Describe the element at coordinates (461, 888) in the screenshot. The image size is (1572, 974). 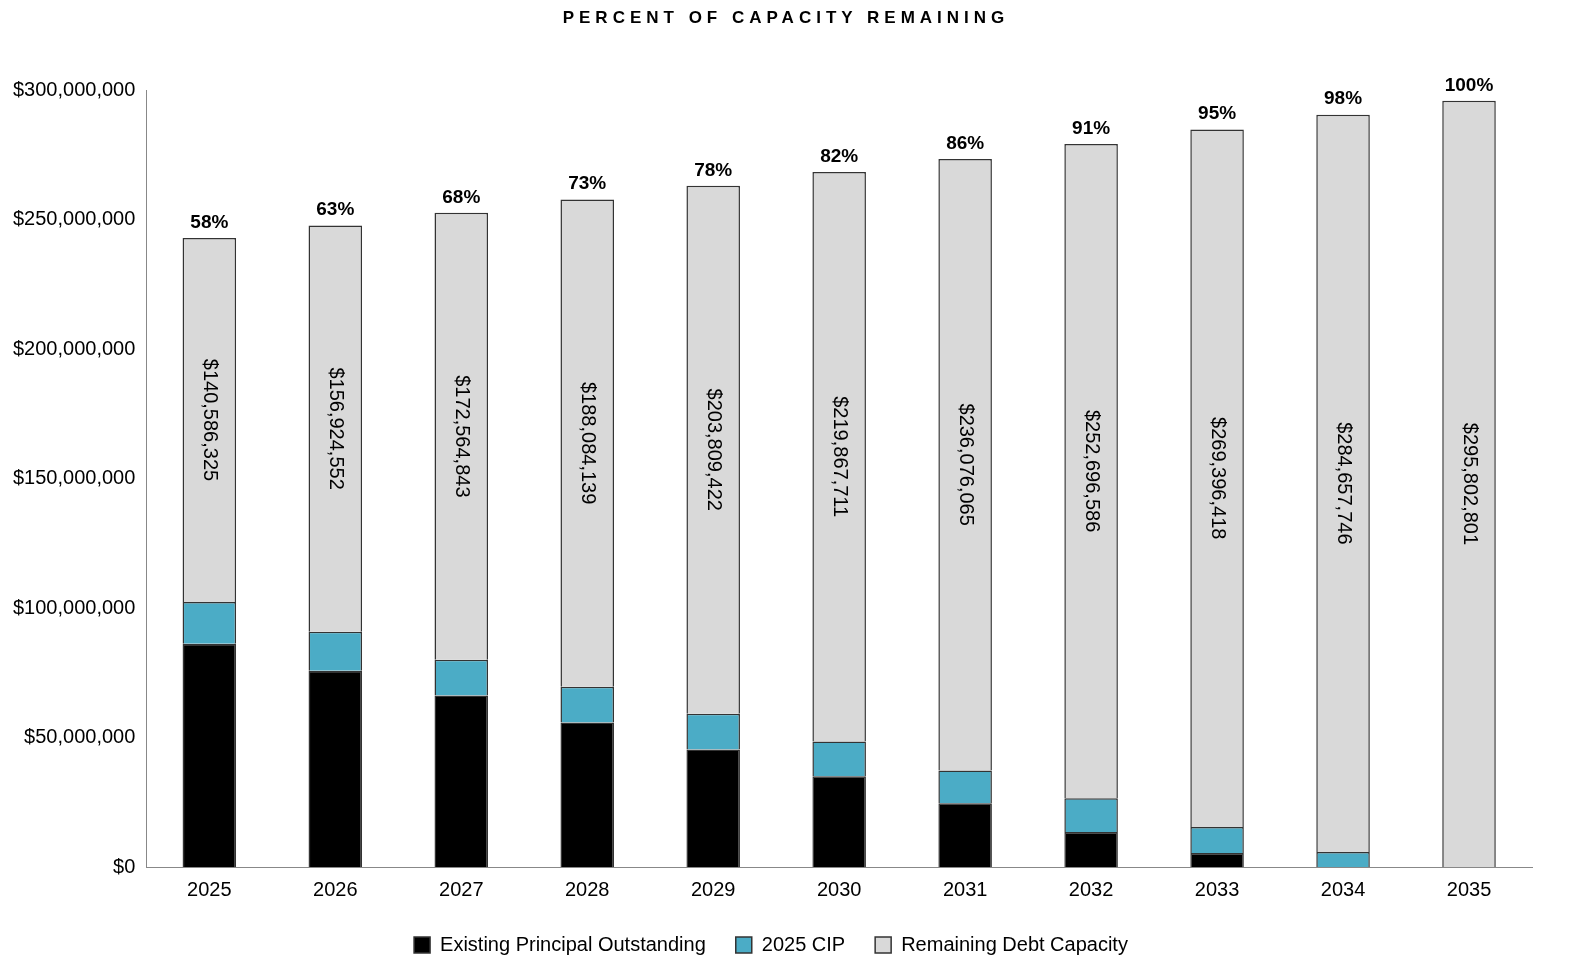
I see `x-tick-label: 2027` at that location.